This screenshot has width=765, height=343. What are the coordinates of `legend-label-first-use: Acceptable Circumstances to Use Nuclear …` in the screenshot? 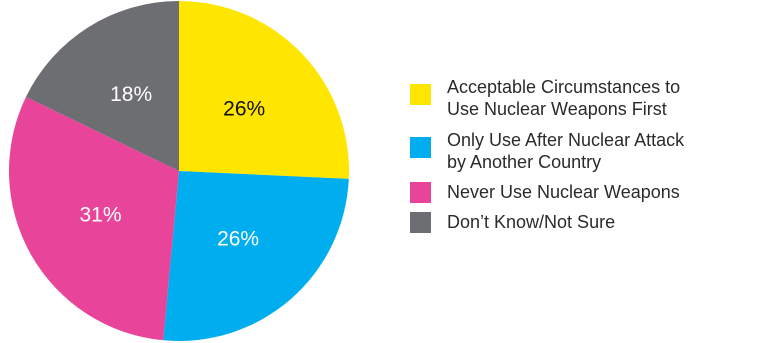 It's located at (563, 98).